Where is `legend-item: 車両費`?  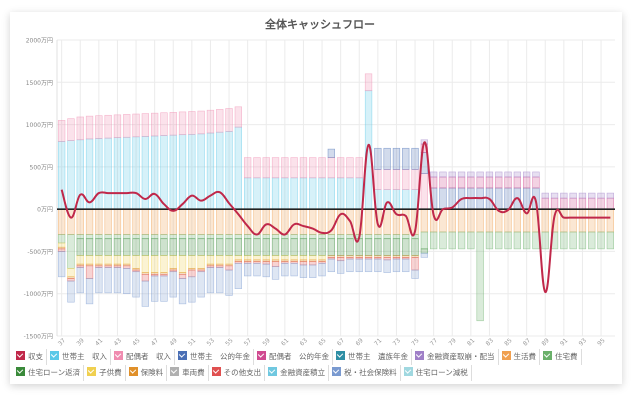 legend-item: 車両費 is located at coordinates (189, 373).